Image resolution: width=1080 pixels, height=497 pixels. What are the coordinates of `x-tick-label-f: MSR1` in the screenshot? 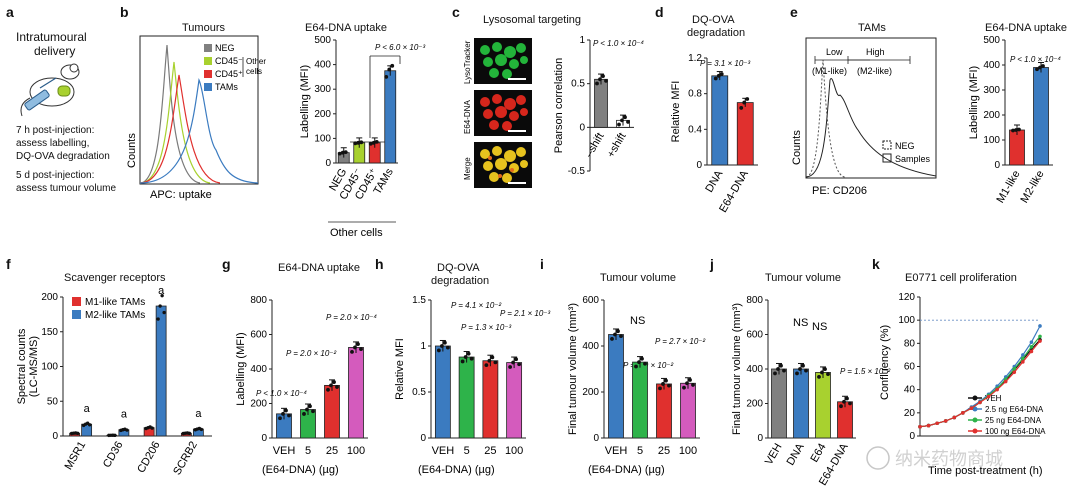 It's located at (76, 456).